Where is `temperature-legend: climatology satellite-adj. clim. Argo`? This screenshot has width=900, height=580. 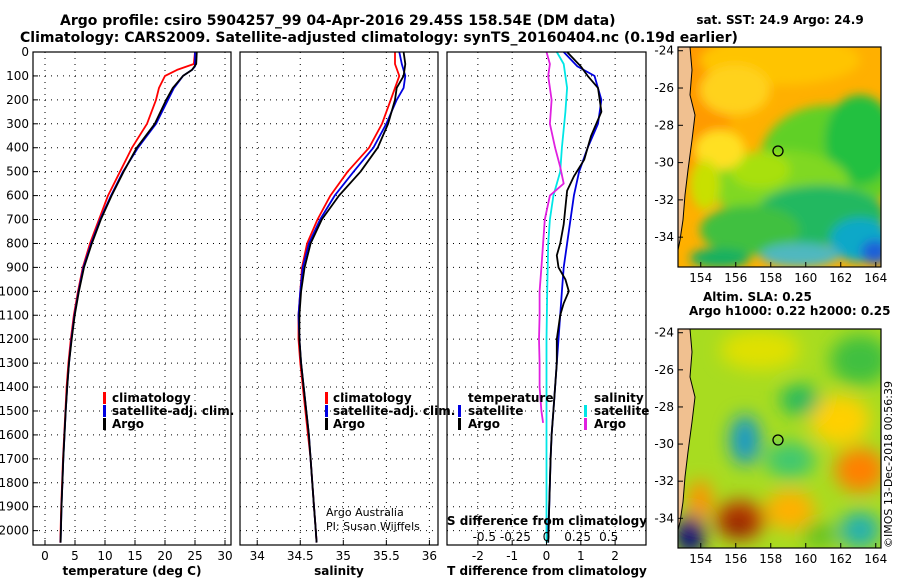
temperature-legend: climatology satellite-adj. clim. Argo is located at coordinates (168, 411).